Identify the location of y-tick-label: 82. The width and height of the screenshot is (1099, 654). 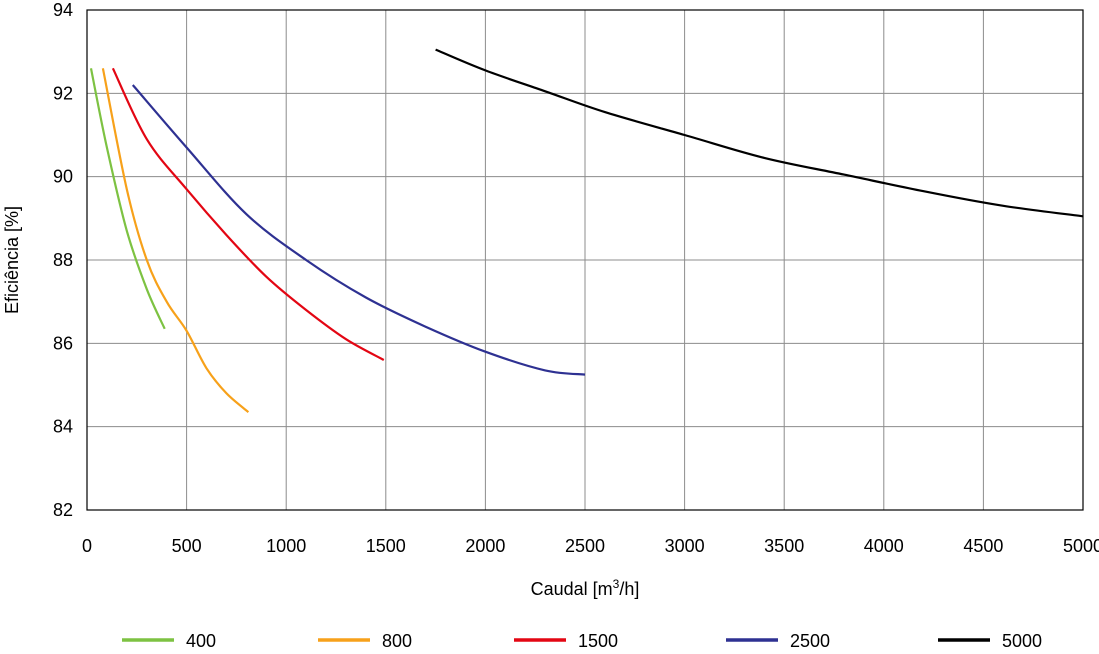
(63, 510).